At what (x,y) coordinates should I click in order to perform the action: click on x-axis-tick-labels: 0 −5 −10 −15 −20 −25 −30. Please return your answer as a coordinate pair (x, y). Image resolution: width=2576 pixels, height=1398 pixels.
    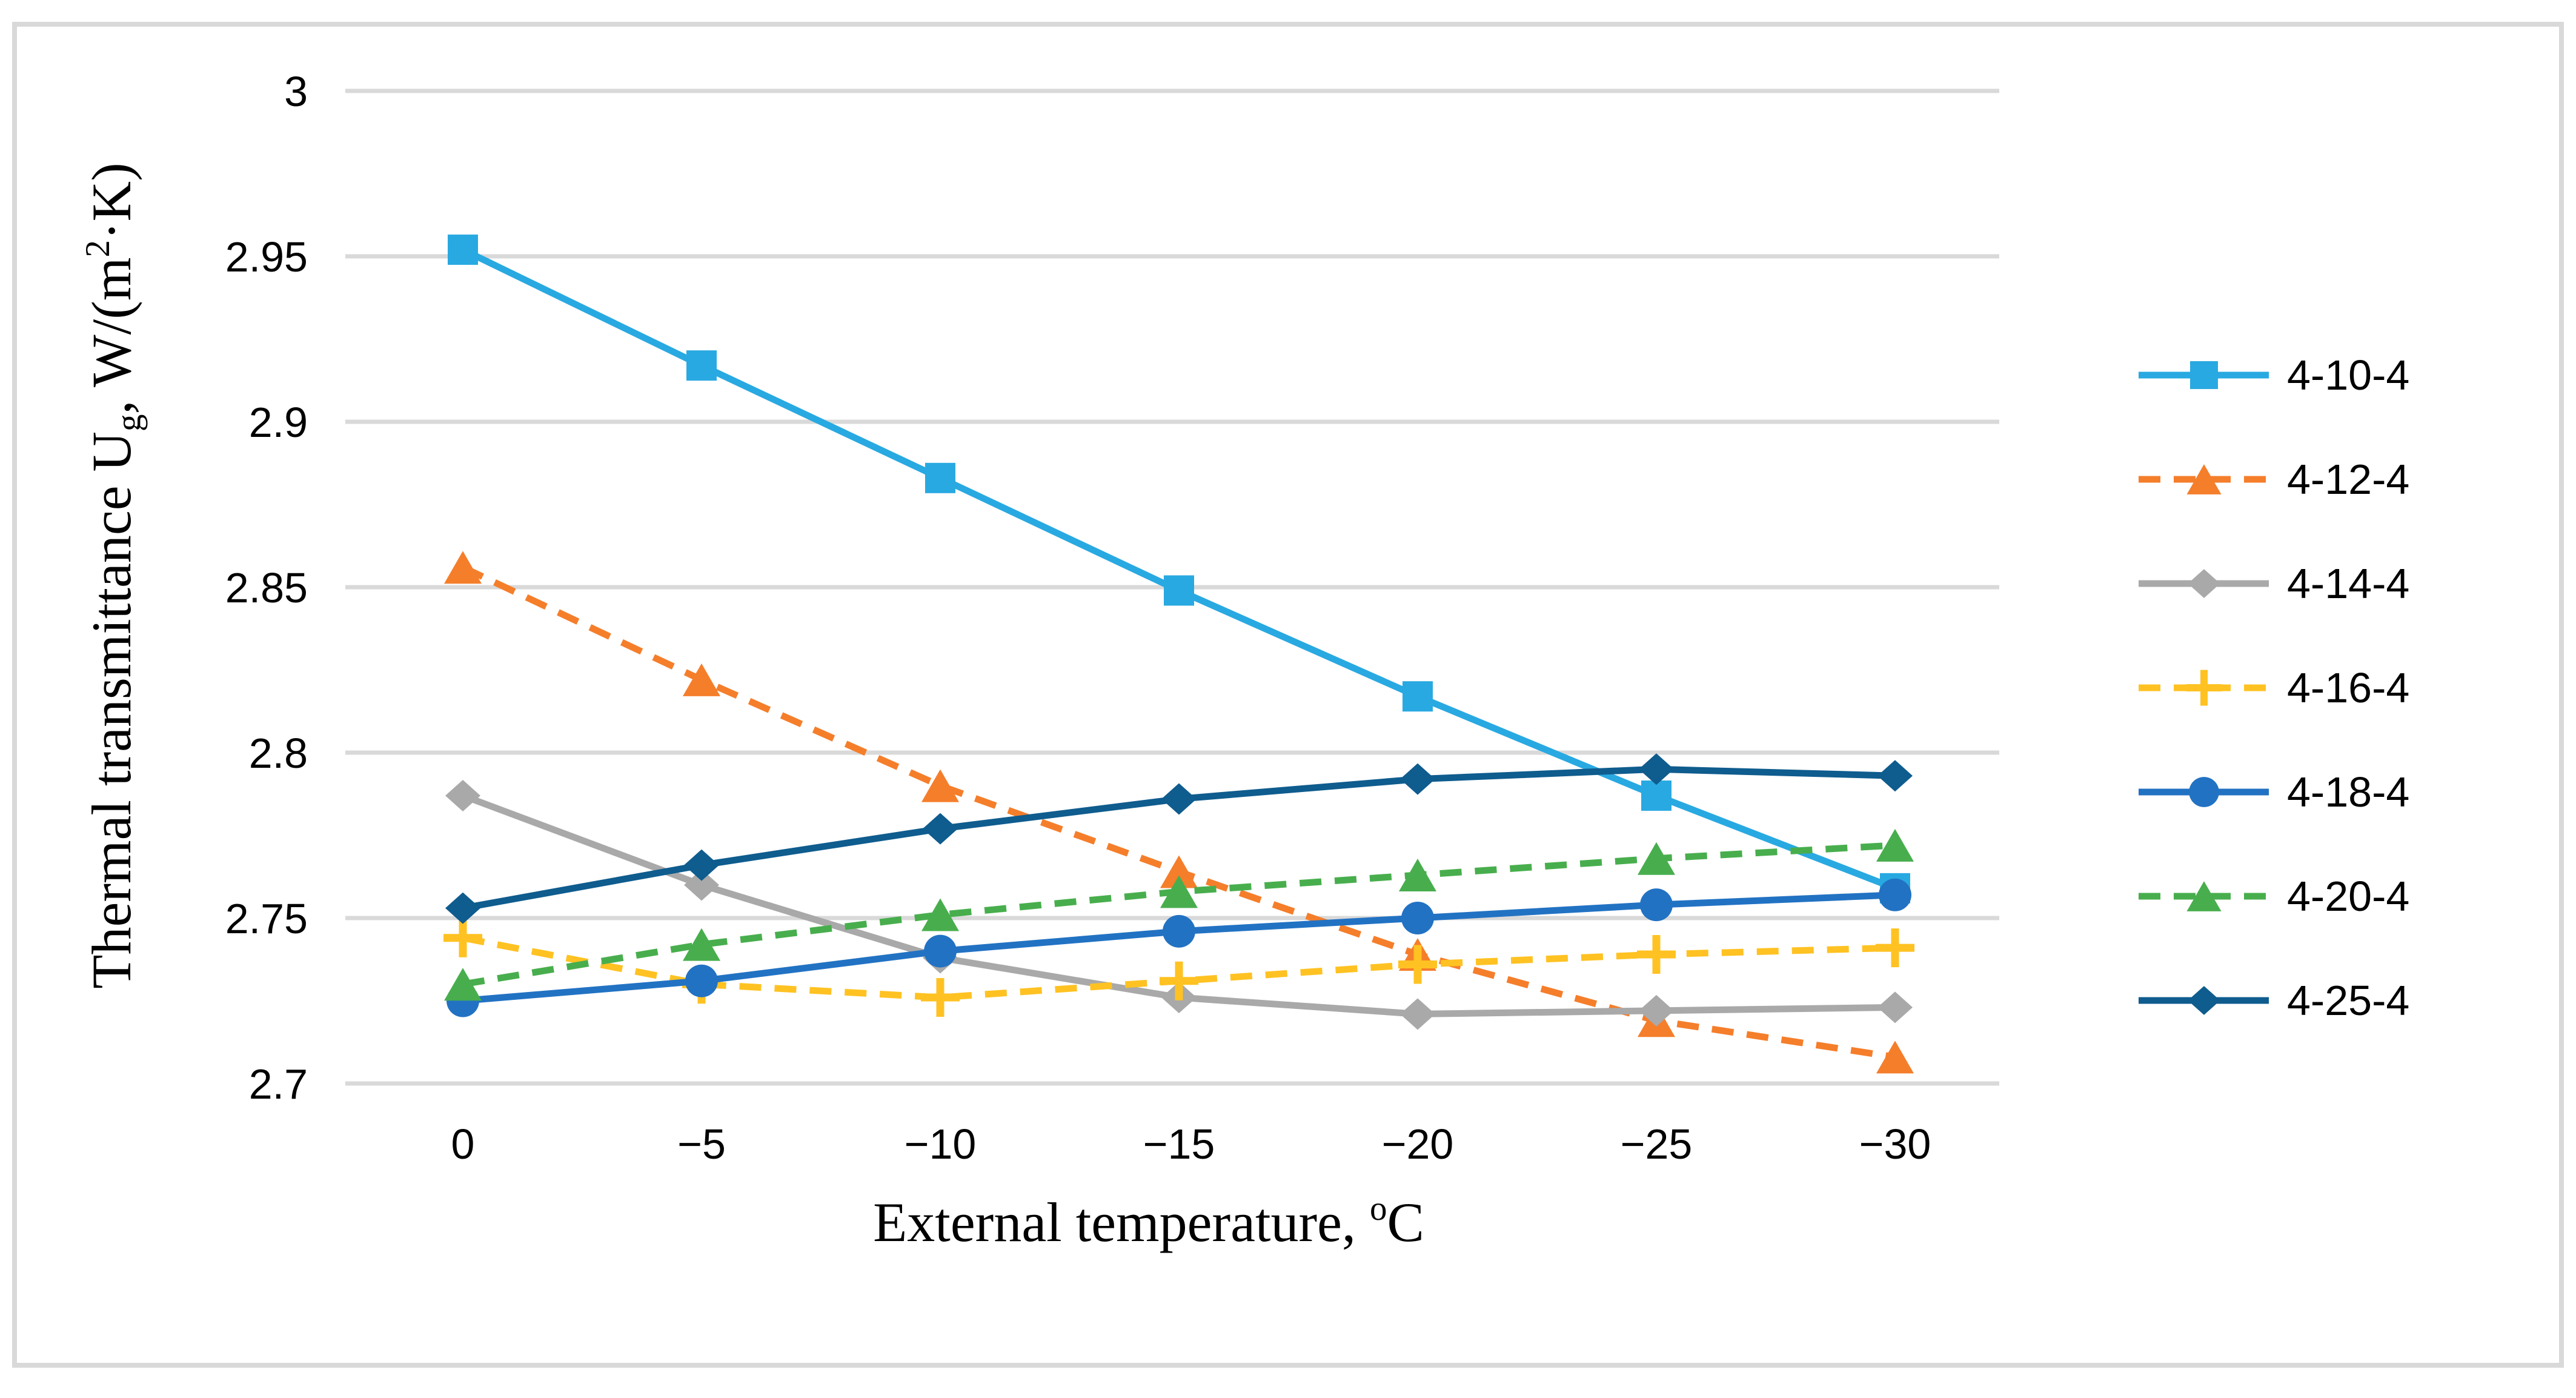
    Looking at the image, I should click on (1191, 1144).